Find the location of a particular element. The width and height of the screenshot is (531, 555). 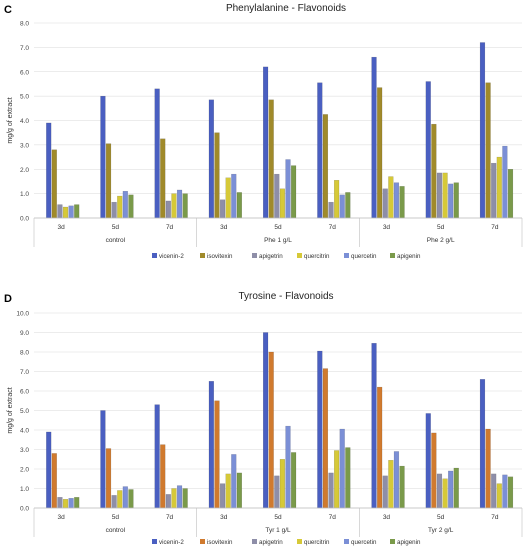

y-axis-label: mg/g of extract is located at coordinates (10, 120).